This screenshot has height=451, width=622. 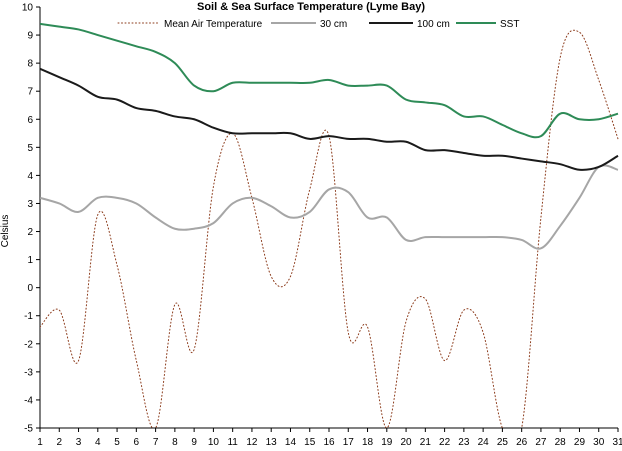 I want to click on x-tick-label: 27, so click(x=541, y=442).